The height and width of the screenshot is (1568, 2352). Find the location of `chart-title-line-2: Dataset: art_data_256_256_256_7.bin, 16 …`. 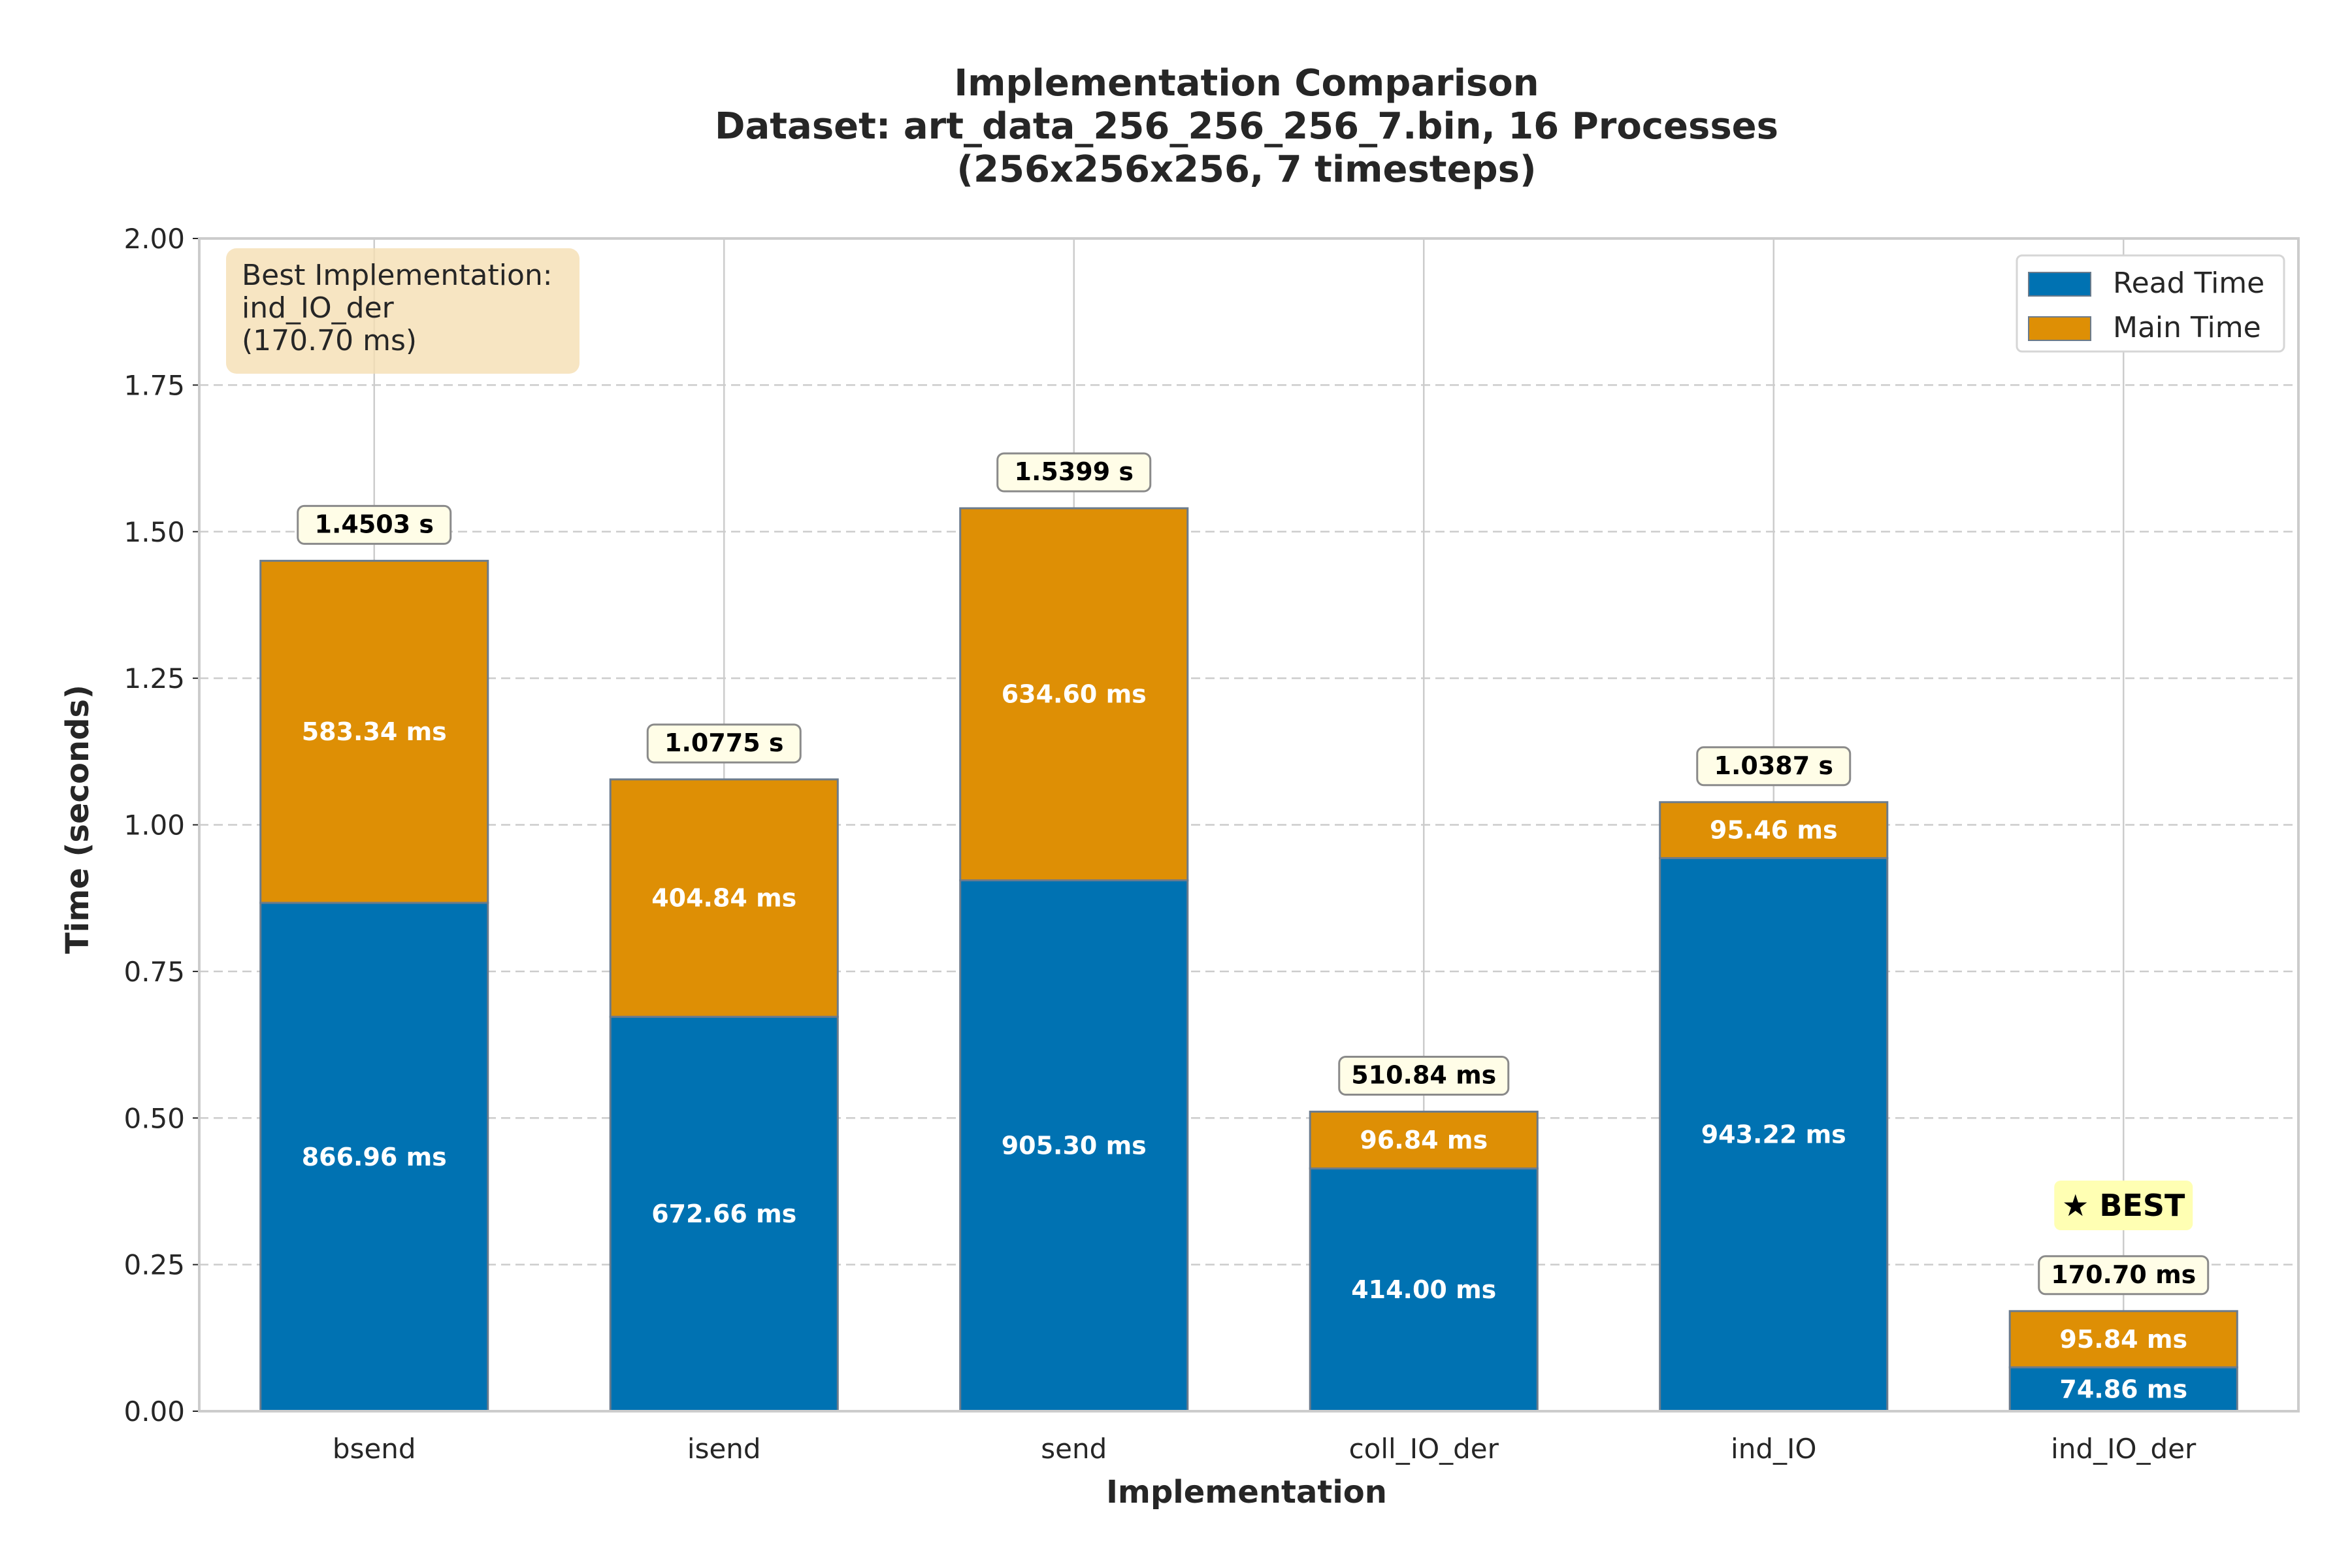

chart-title-line-2: Dataset: art_data_256_256_256_7.bin, 16 … is located at coordinates (1246, 126).